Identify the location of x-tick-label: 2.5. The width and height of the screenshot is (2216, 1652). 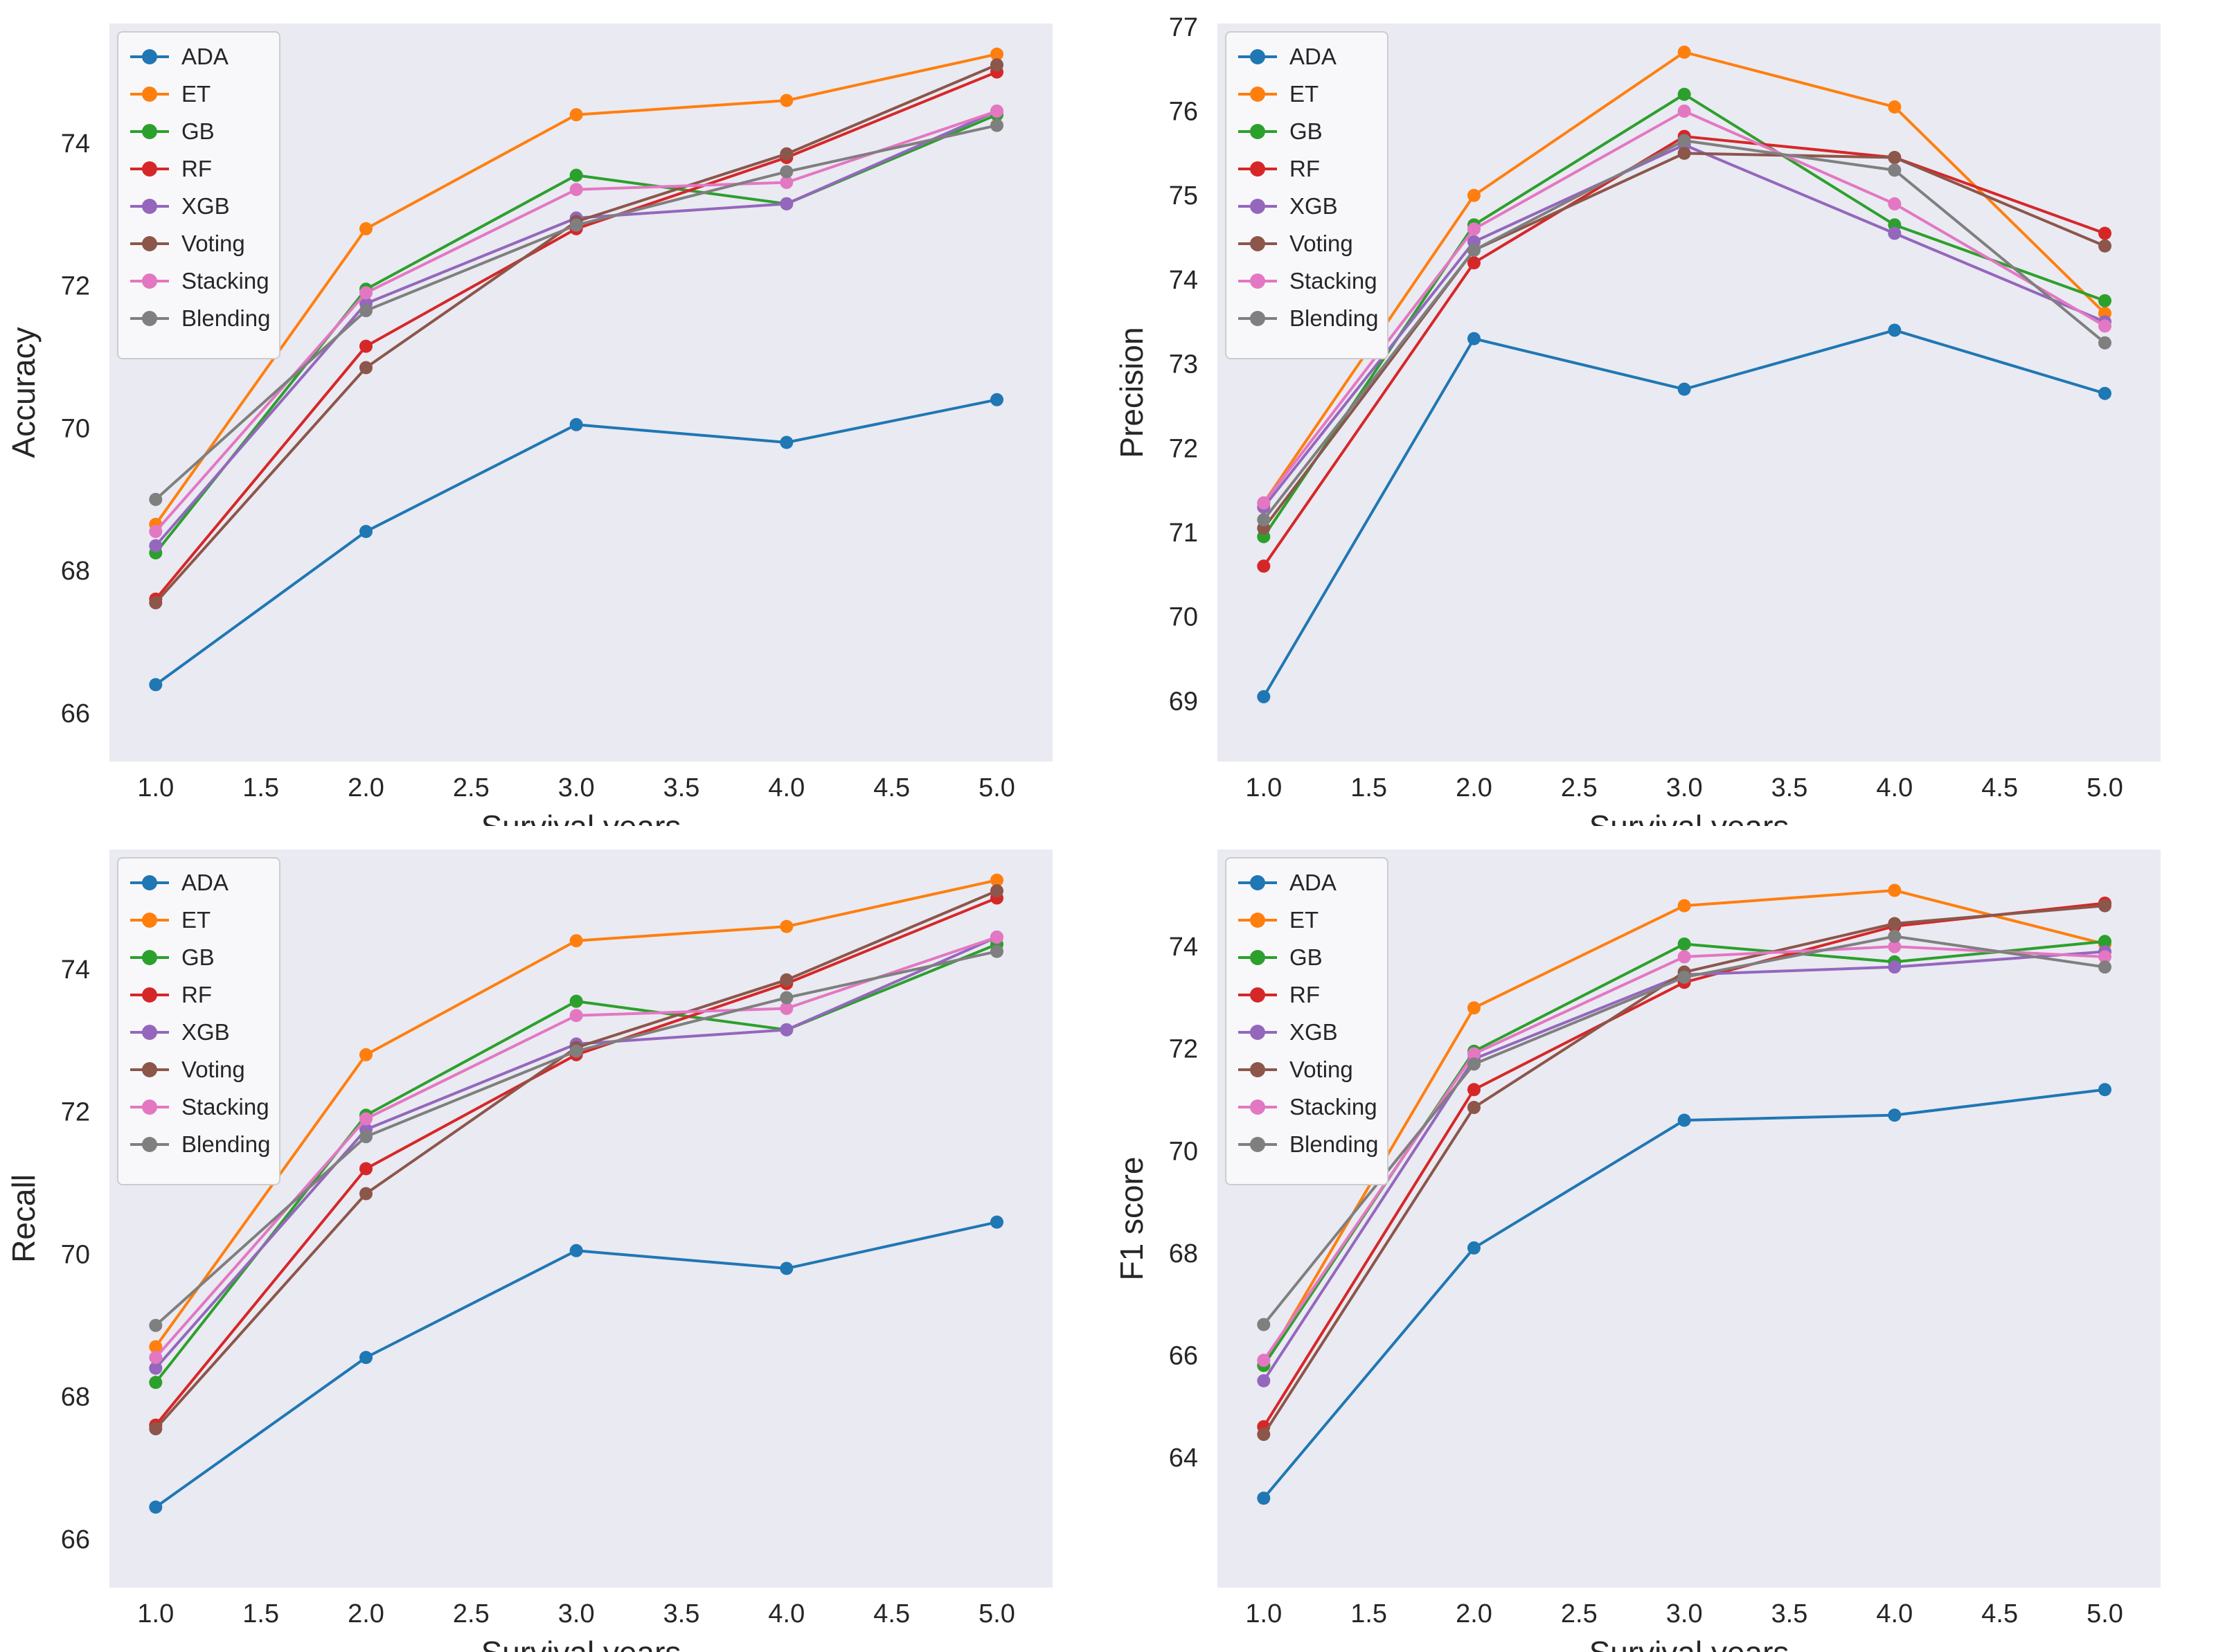
(471, 788).